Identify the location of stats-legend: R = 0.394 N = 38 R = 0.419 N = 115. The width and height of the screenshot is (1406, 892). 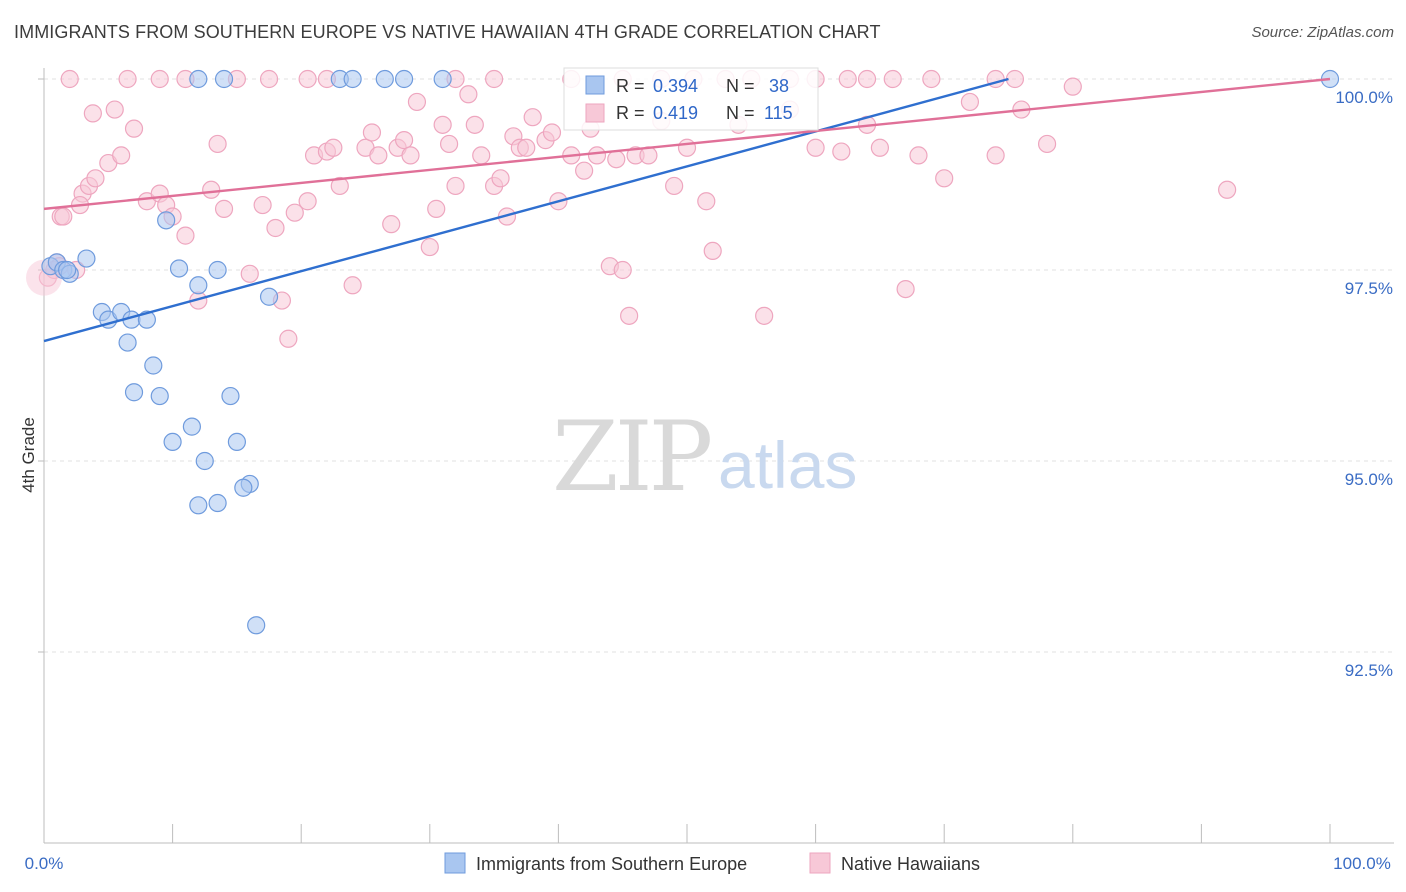
(691, 99).